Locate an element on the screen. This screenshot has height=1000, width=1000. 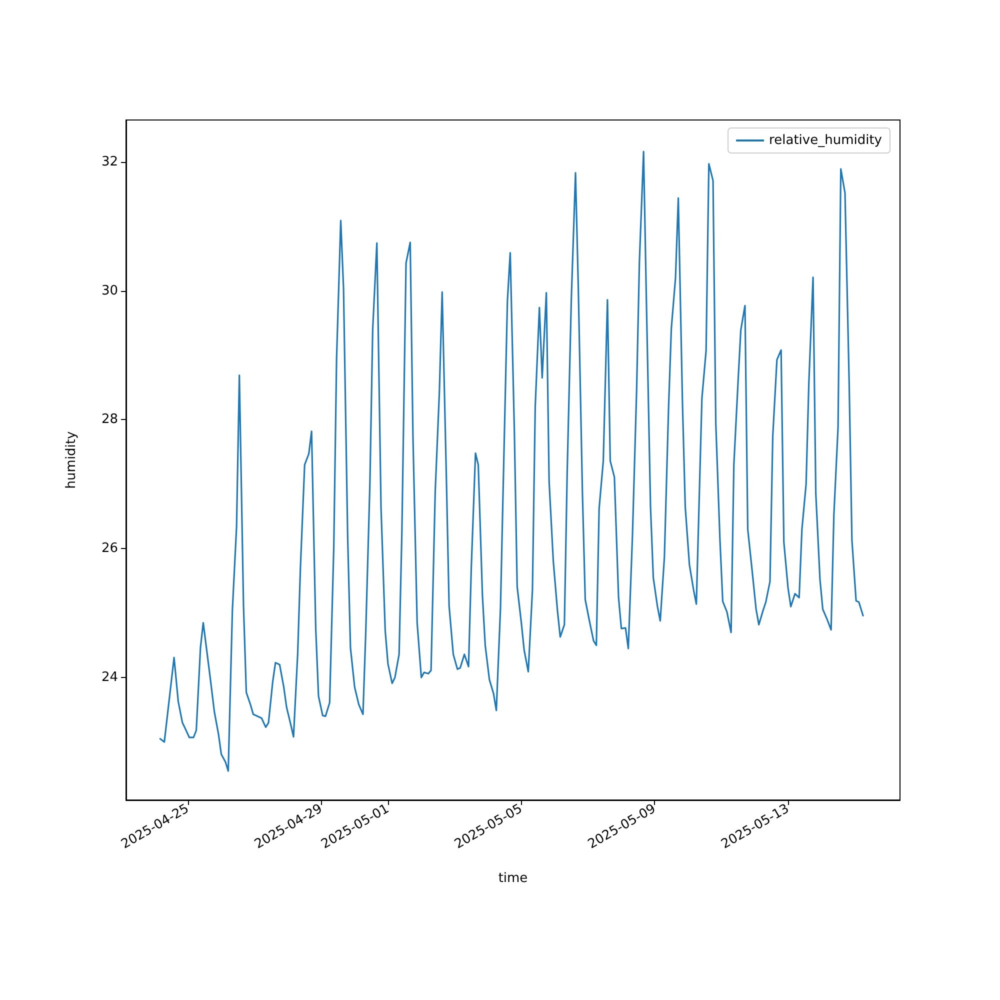
y-axis-title: humidity is located at coordinates (71, 459).